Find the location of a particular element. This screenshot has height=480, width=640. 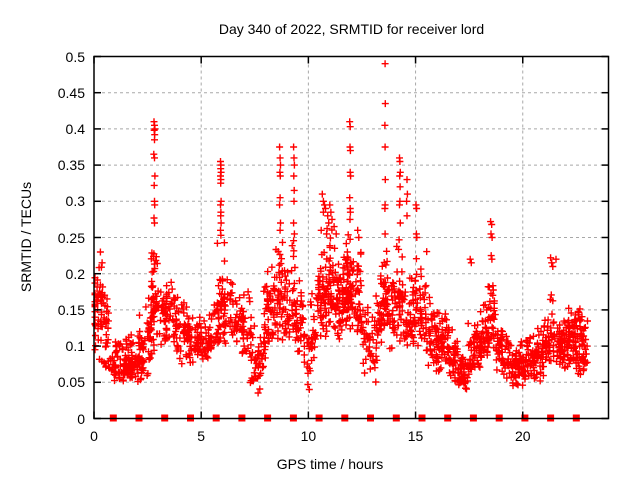

y-tick-label: 0.25 is located at coordinates (71, 237).